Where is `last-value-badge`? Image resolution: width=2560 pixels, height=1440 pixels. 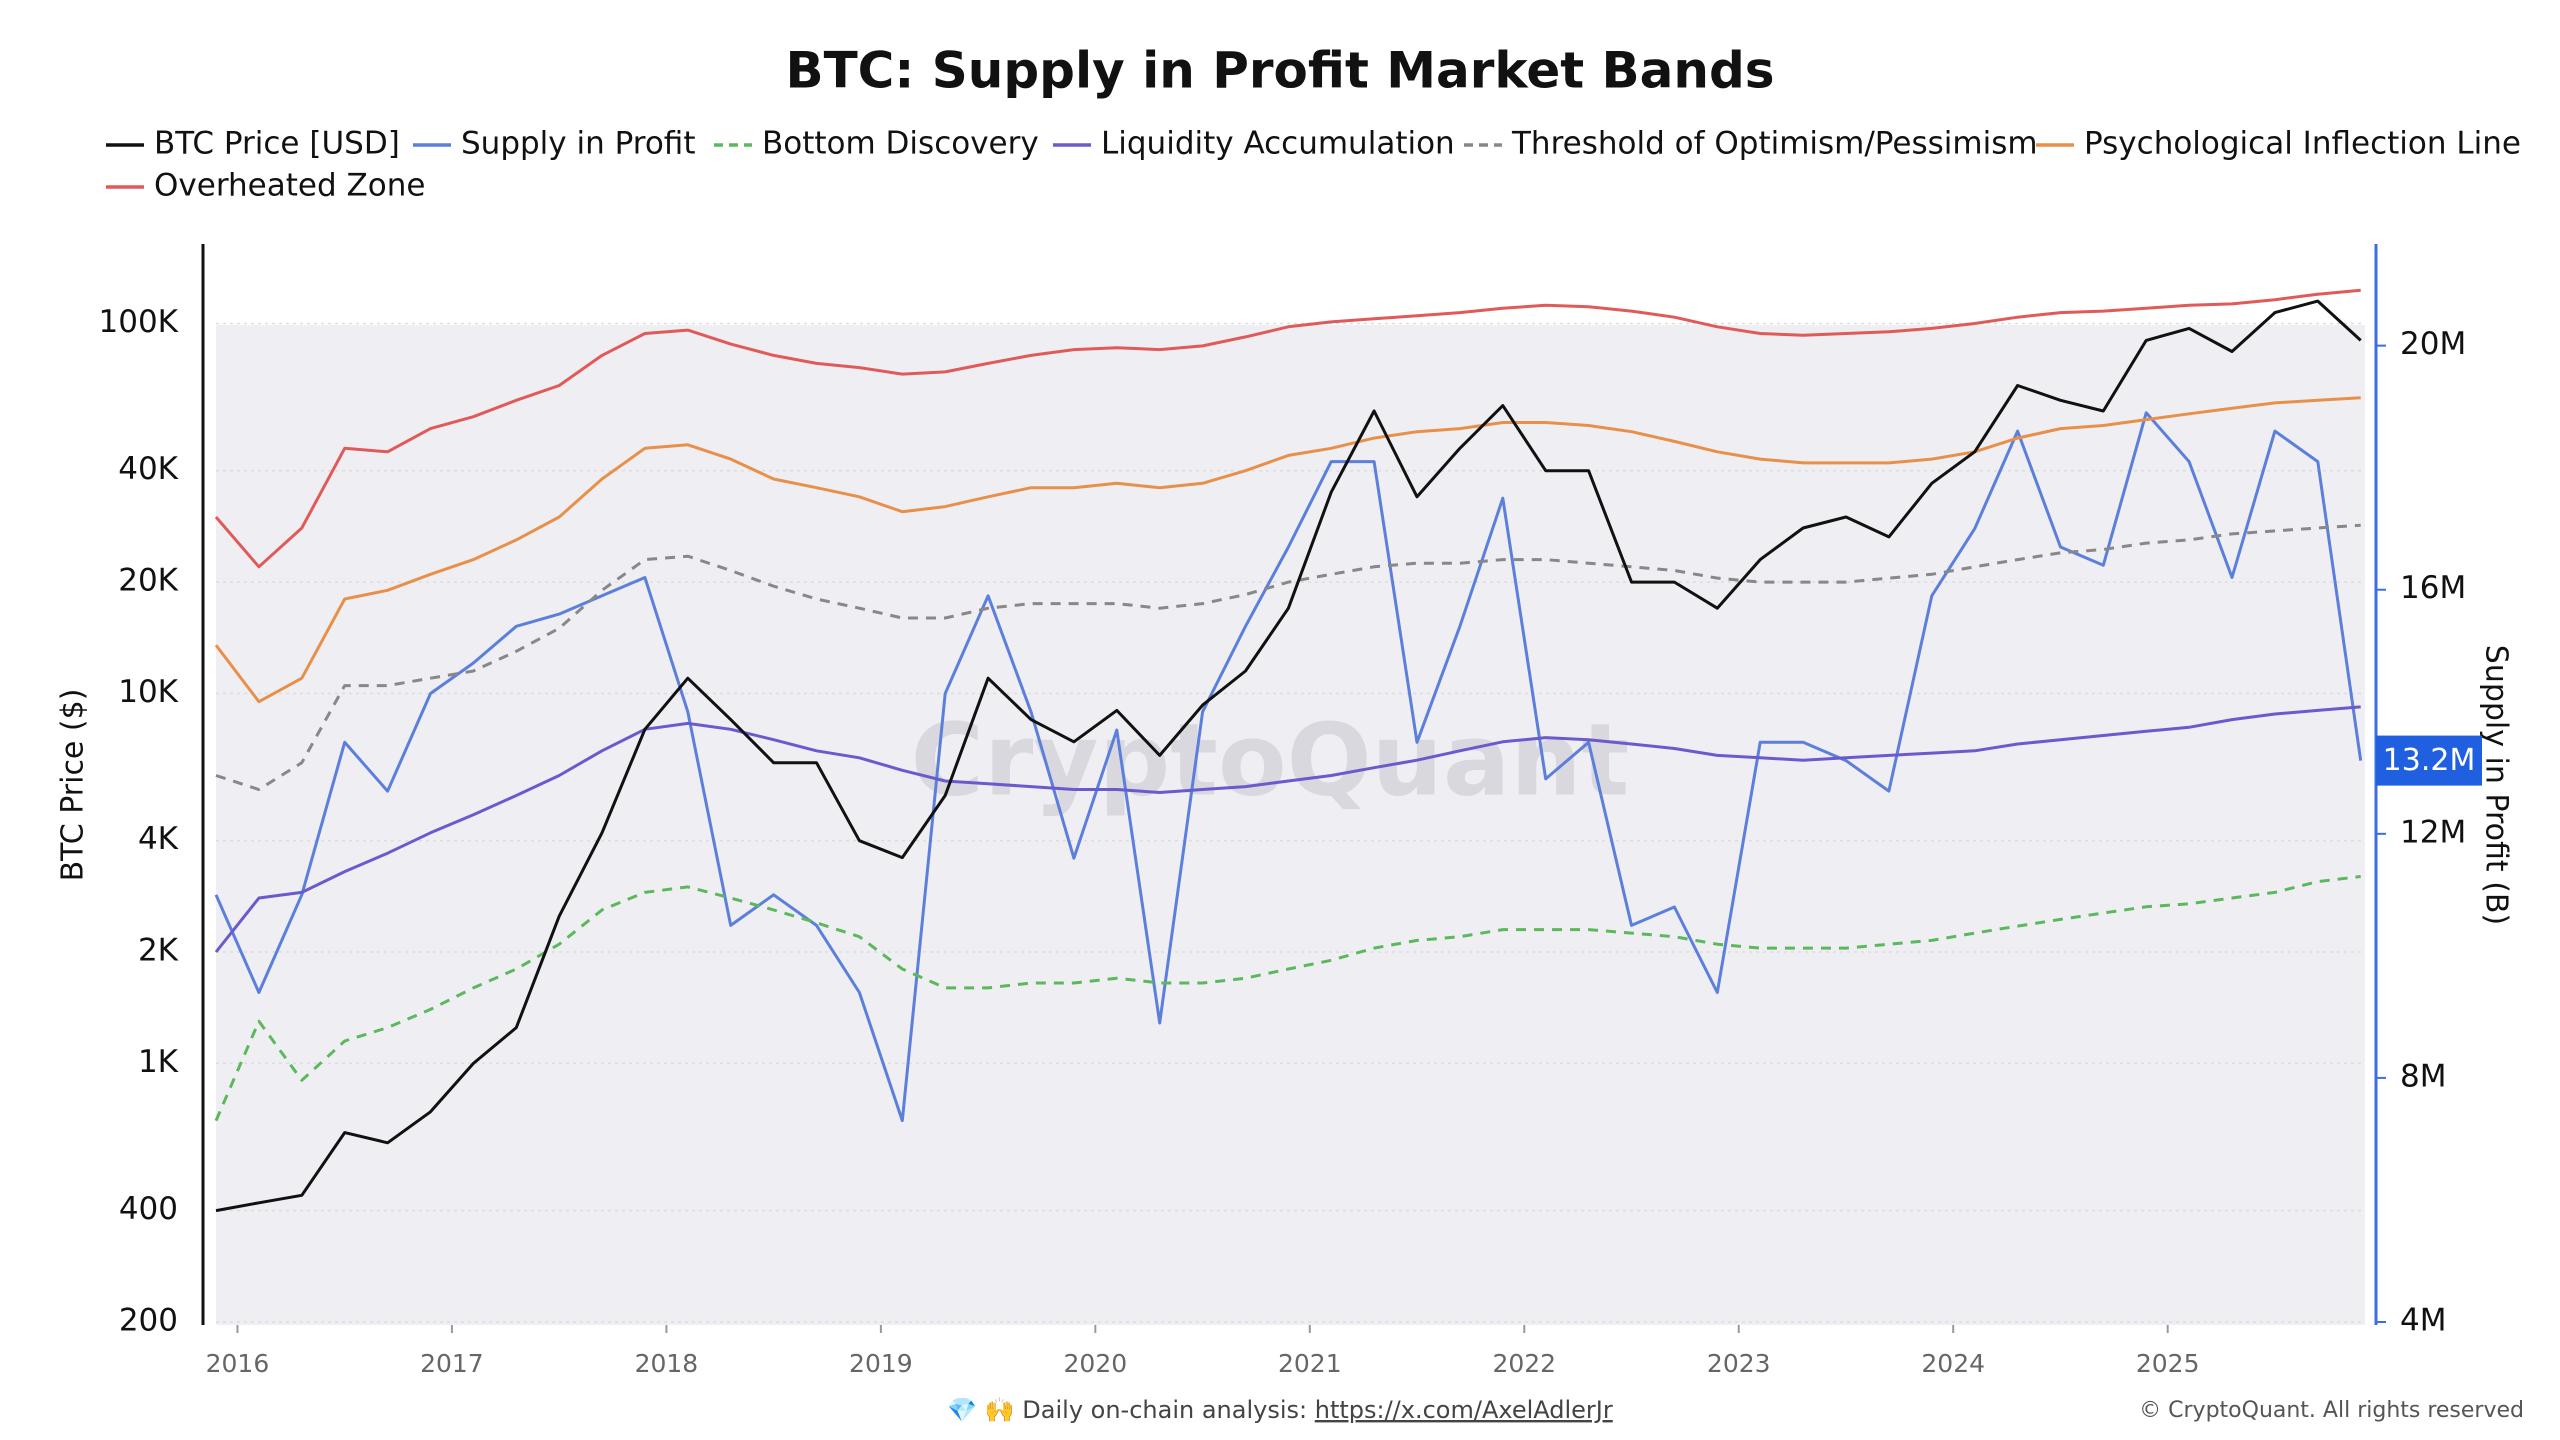 last-value-badge is located at coordinates (2429, 760).